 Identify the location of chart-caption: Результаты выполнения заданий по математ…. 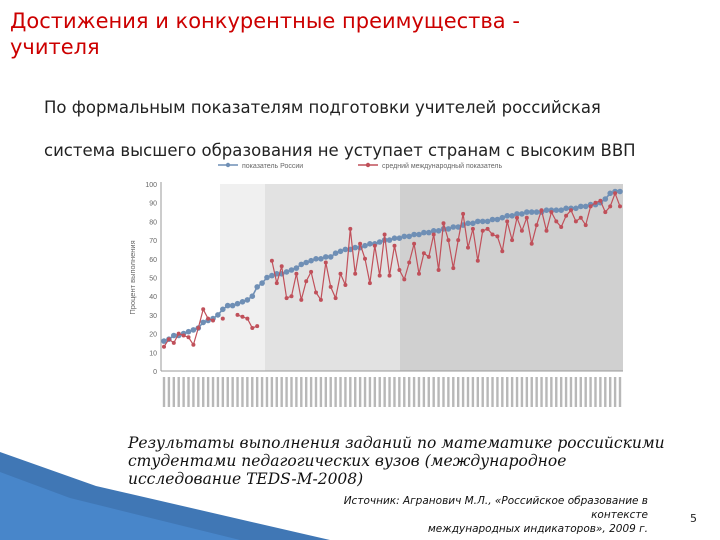
(396, 461).